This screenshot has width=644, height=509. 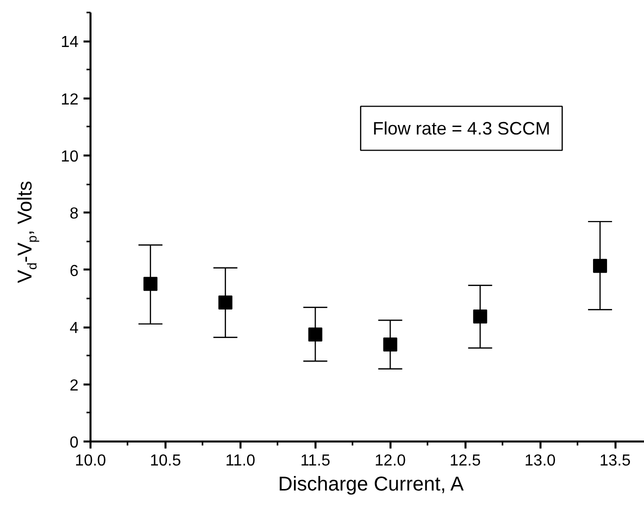 I want to click on y-tick-label: 8, so click(x=74, y=214).